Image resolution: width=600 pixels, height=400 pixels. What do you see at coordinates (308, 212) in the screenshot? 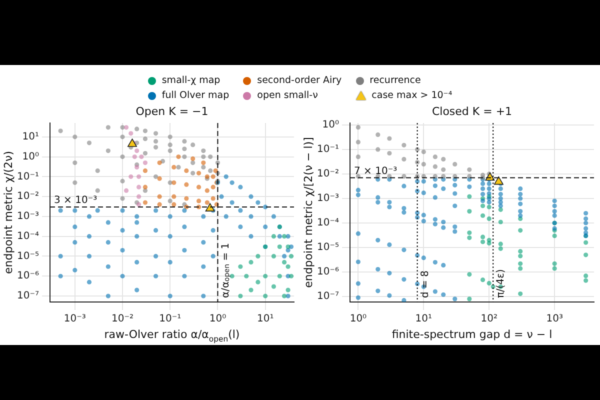
I see `y-axis-title: endpoint metric χ/[2(ν − l)]` at bounding box center [308, 212].